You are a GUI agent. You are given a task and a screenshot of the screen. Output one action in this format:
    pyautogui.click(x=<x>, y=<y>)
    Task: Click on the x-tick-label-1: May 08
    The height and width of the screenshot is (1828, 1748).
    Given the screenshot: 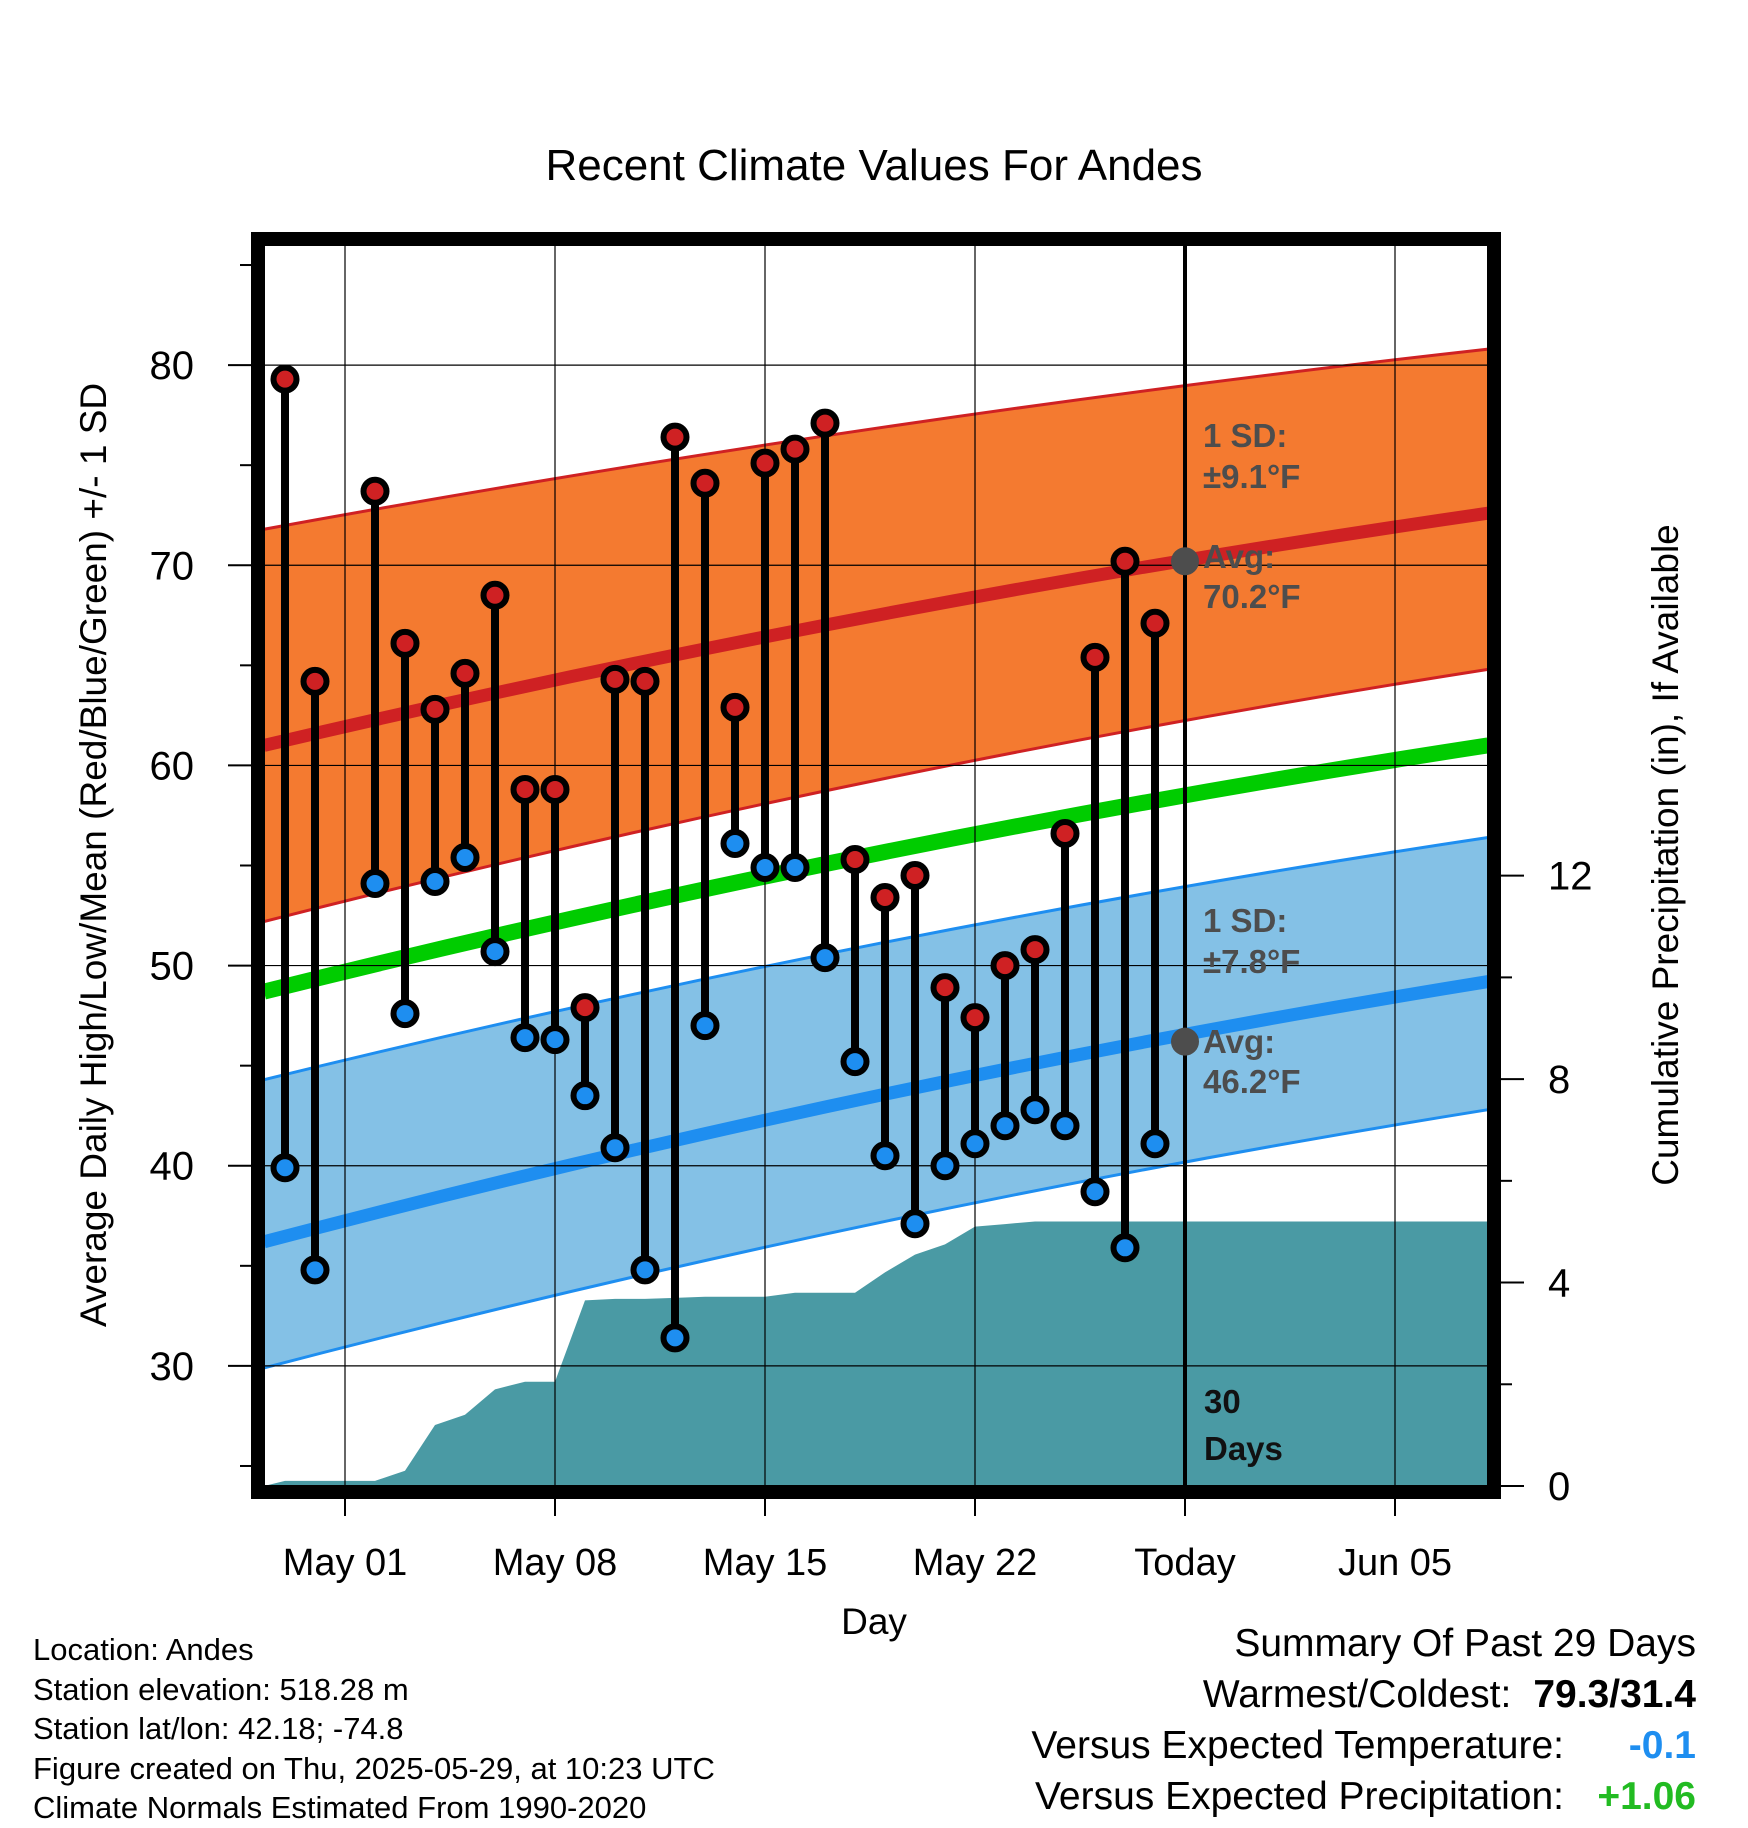 What is the action you would take?
    pyautogui.click(x=555, y=1563)
    